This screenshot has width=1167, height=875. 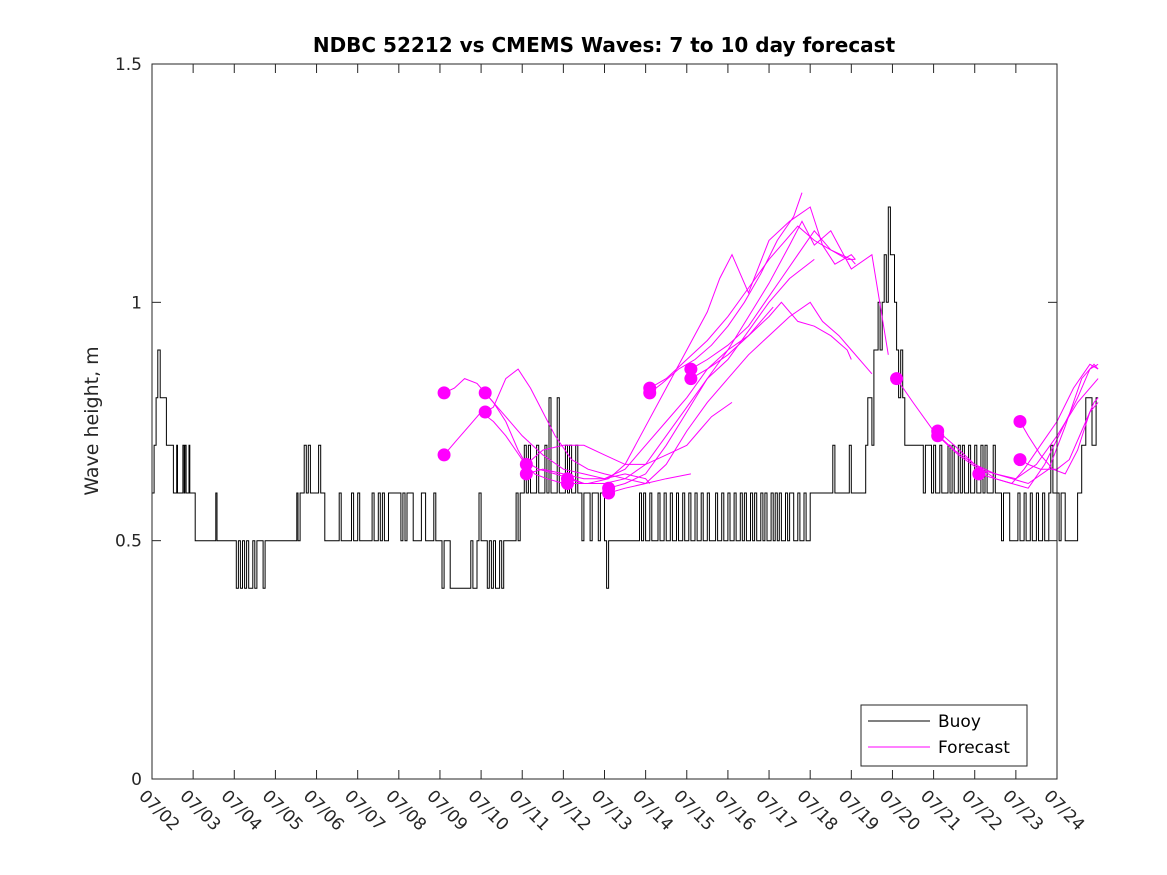 I want to click on y-tick-label: 1.5, so click(x=128, y=65).